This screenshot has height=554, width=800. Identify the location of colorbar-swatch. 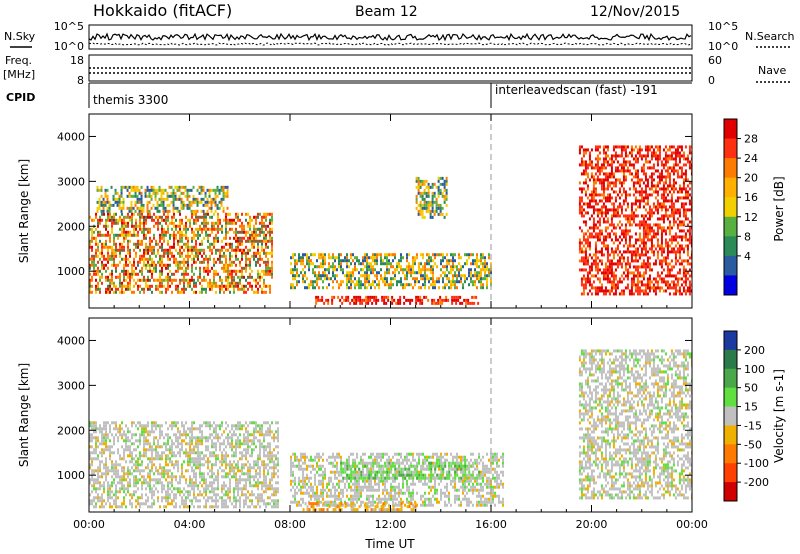
(730, 187).